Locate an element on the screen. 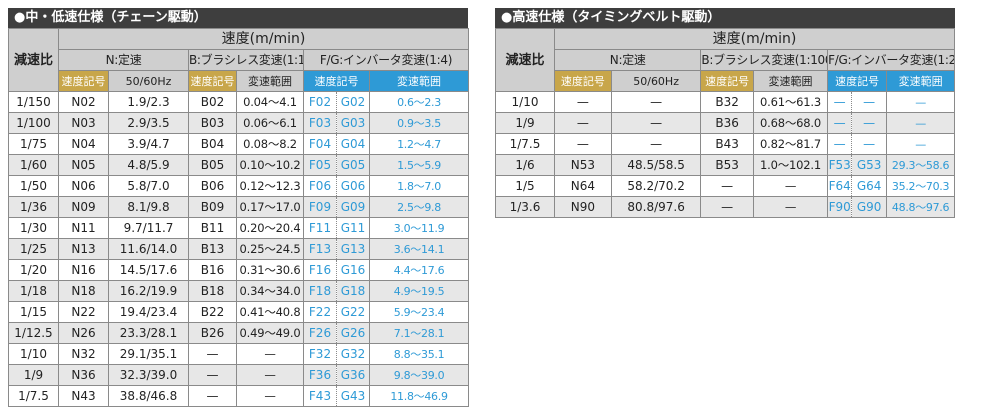 The image size is (1000, 412). cell-n-speed: 80.8/97.6 is located at coordinates (656, 207).